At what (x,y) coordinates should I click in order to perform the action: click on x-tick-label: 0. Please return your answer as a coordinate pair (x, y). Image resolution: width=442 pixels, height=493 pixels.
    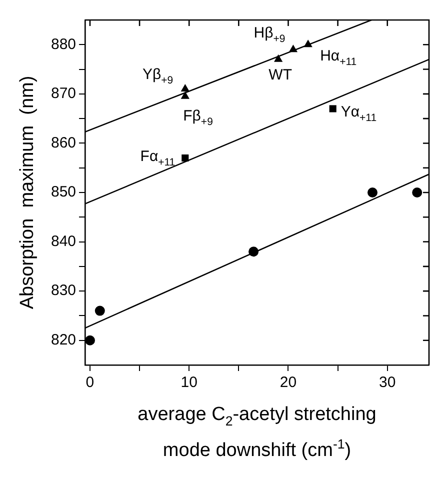
    Looking at the image, I should click on (90, 383).